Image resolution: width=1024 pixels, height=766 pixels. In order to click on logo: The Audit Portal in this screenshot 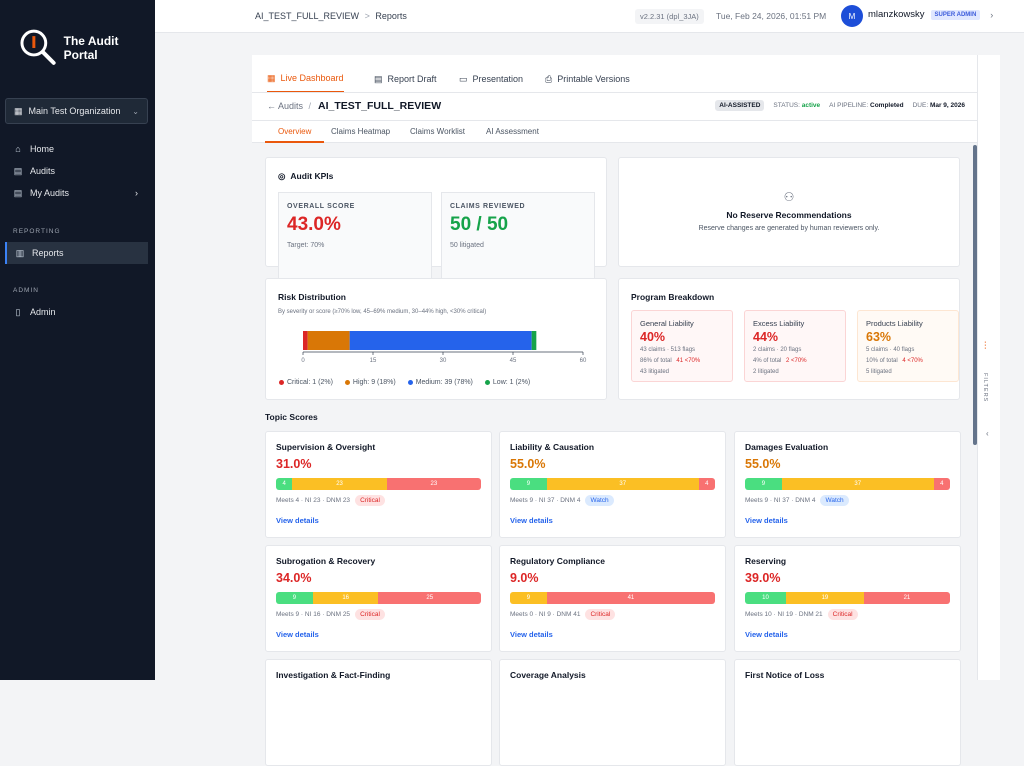, I will do `click(86, 48)`.